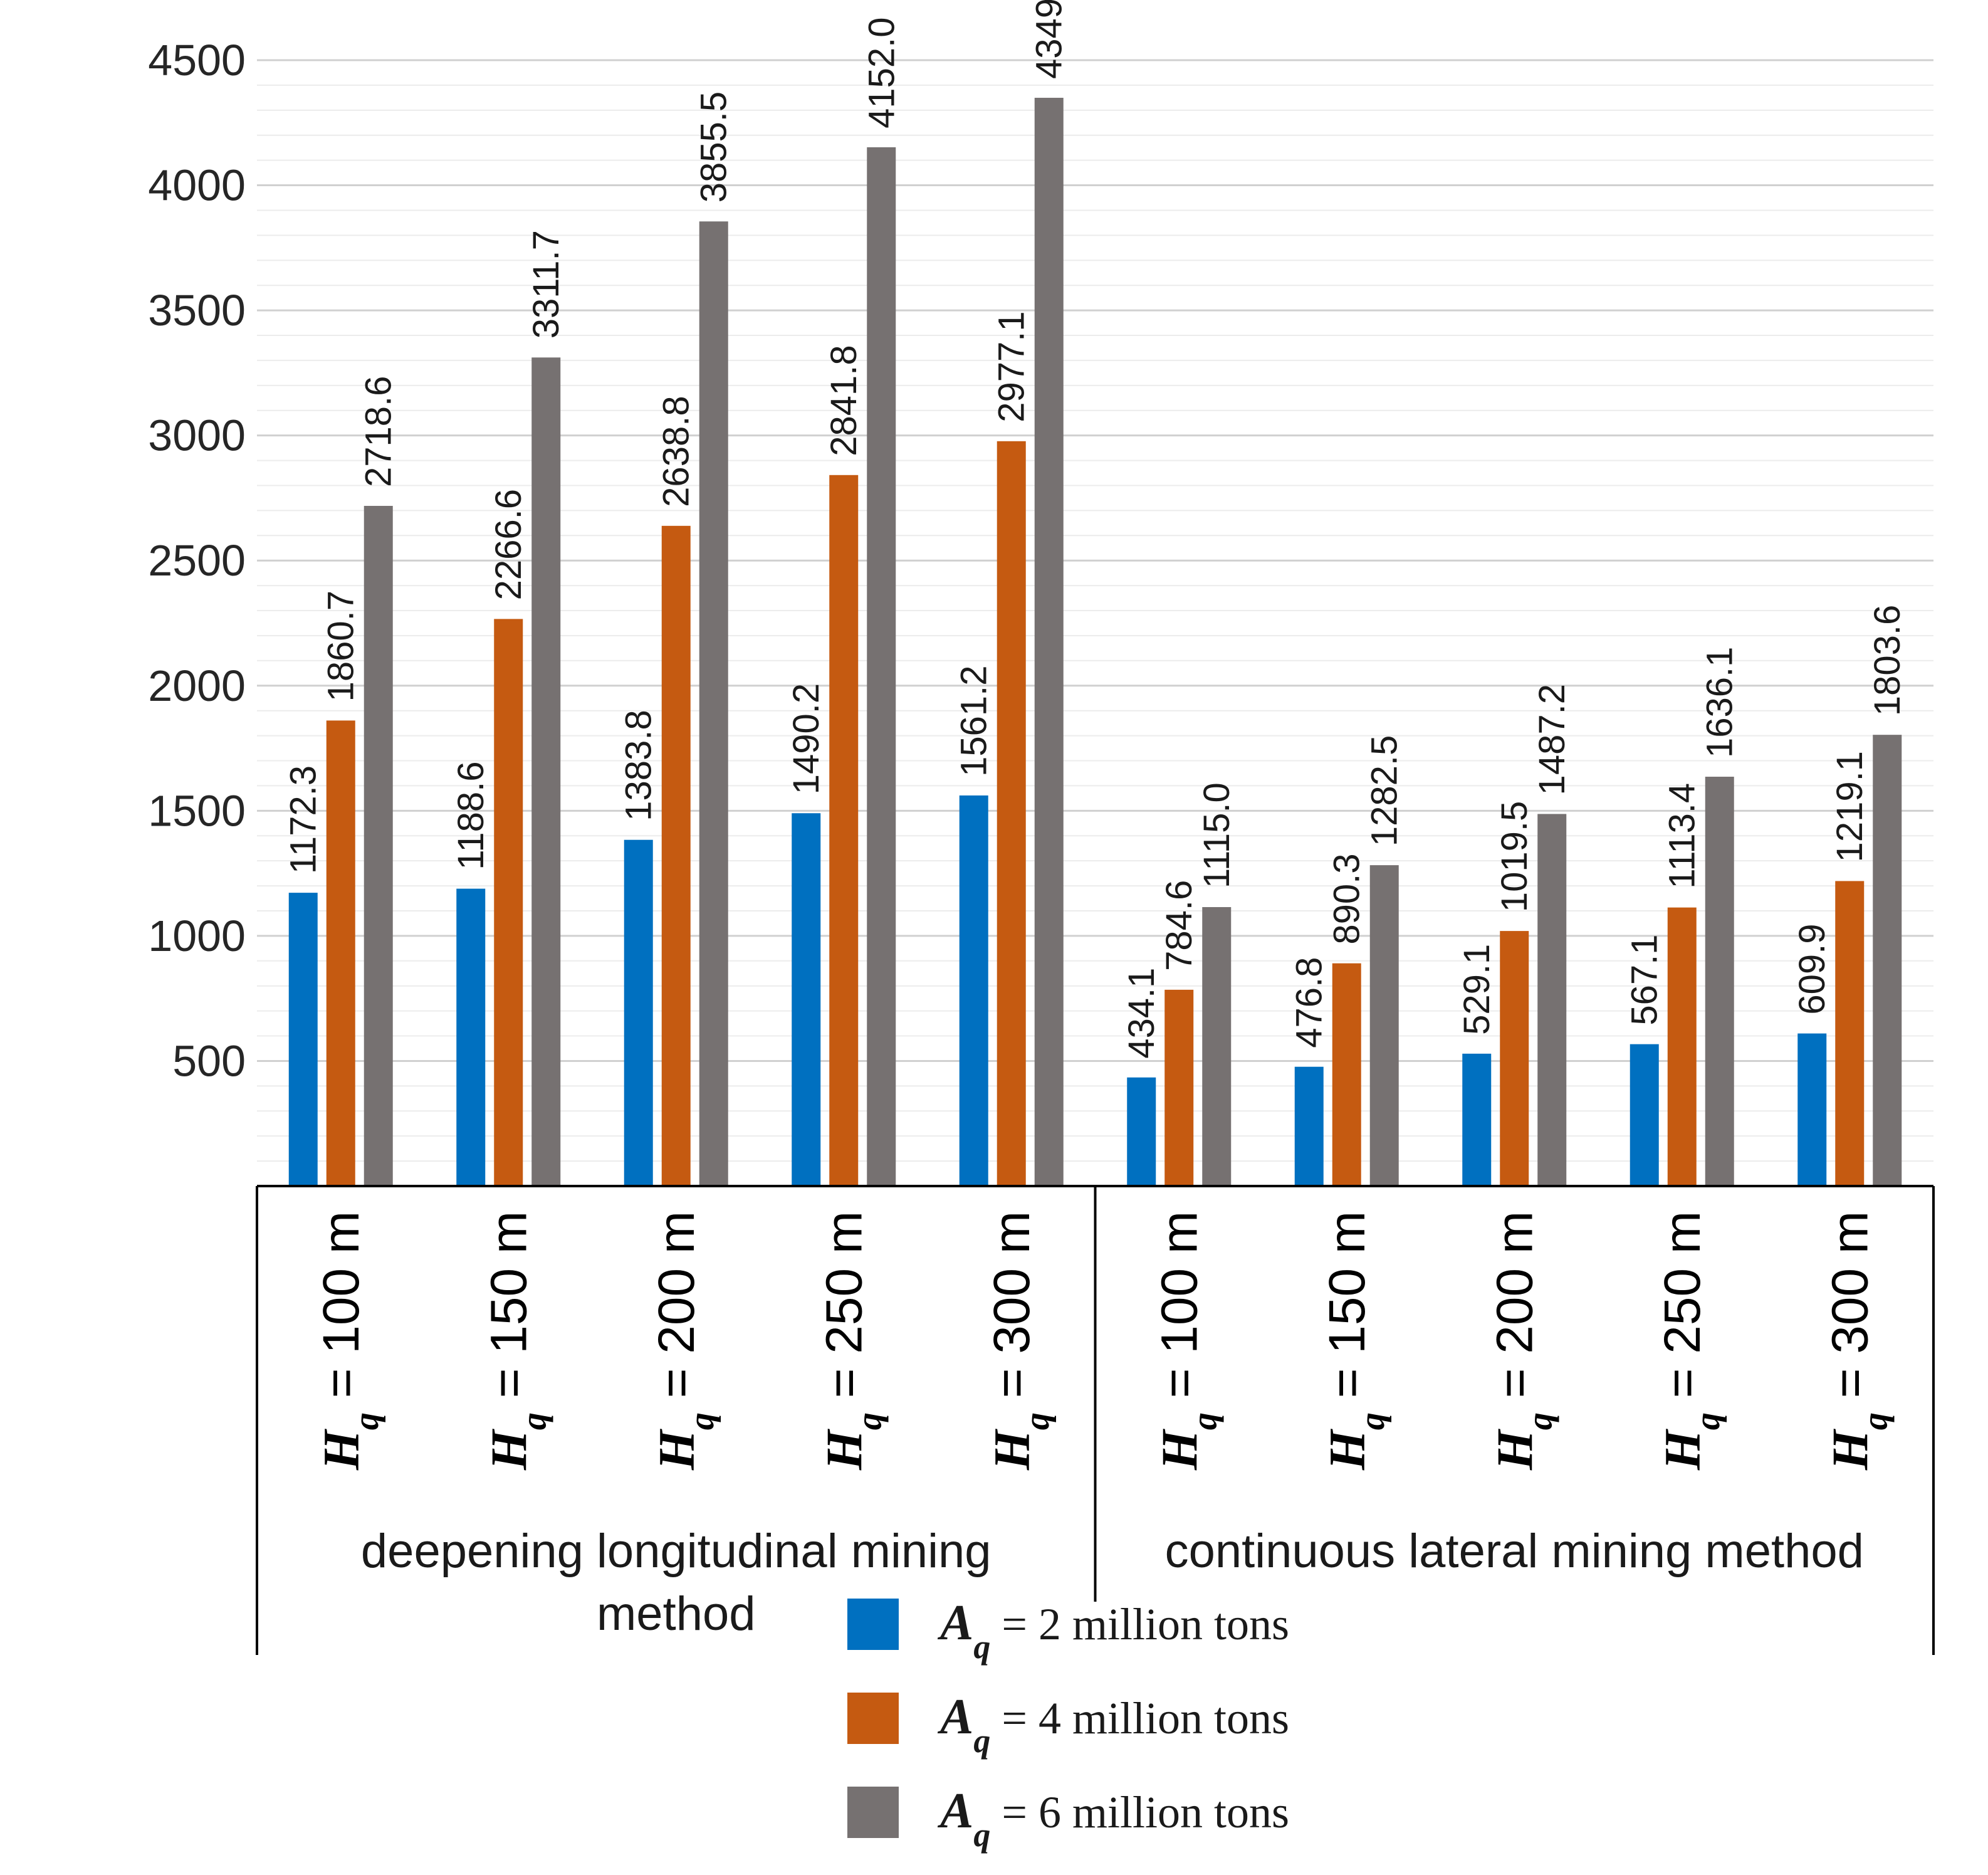 The width and height of the screenshot is (1988, 1875). What do you see at coordinates (546, 284) in the screenshot?
I see `data-label: 3311.7` at bounding box center [546, 284].